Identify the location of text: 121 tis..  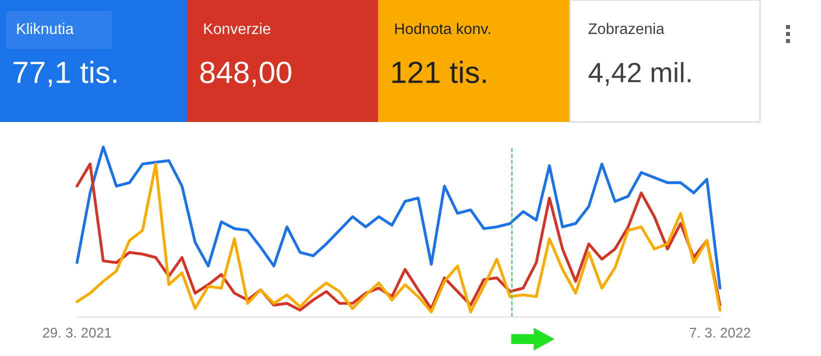
(439, 72).